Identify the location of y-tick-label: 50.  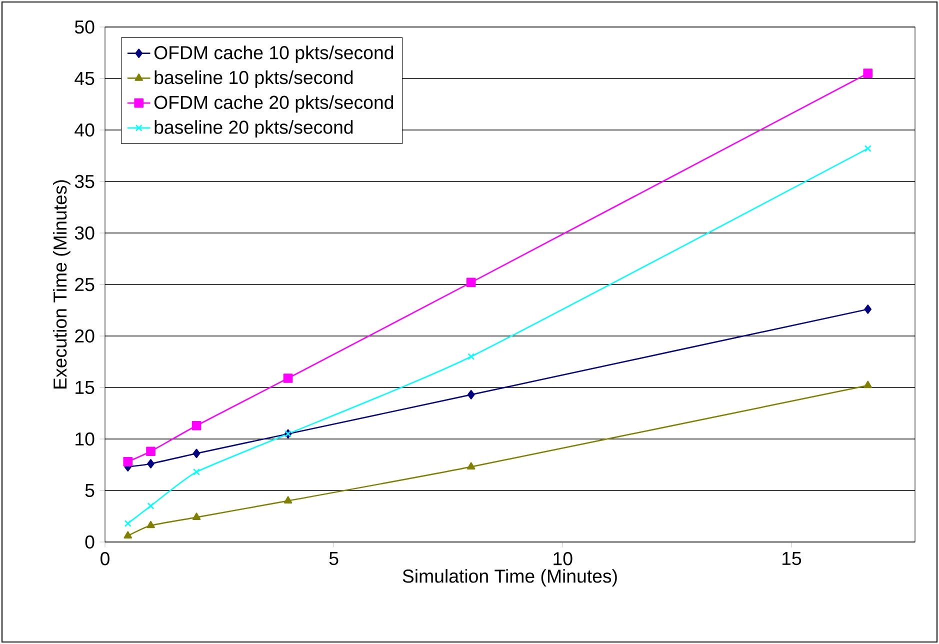
(84, 27).